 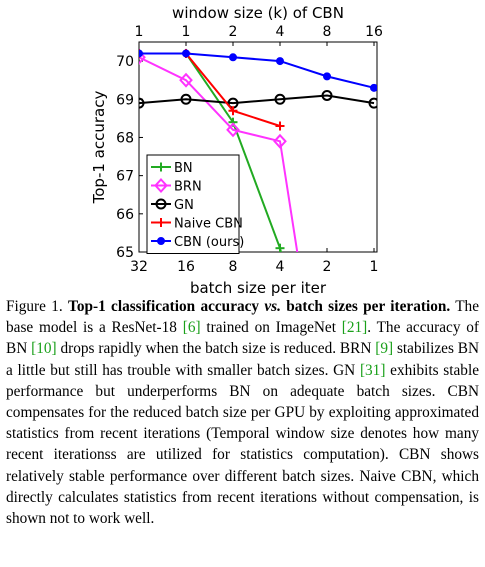 I want to click on top-x-axis-label: window size (k) of CBN, so click(x=258, y=13).